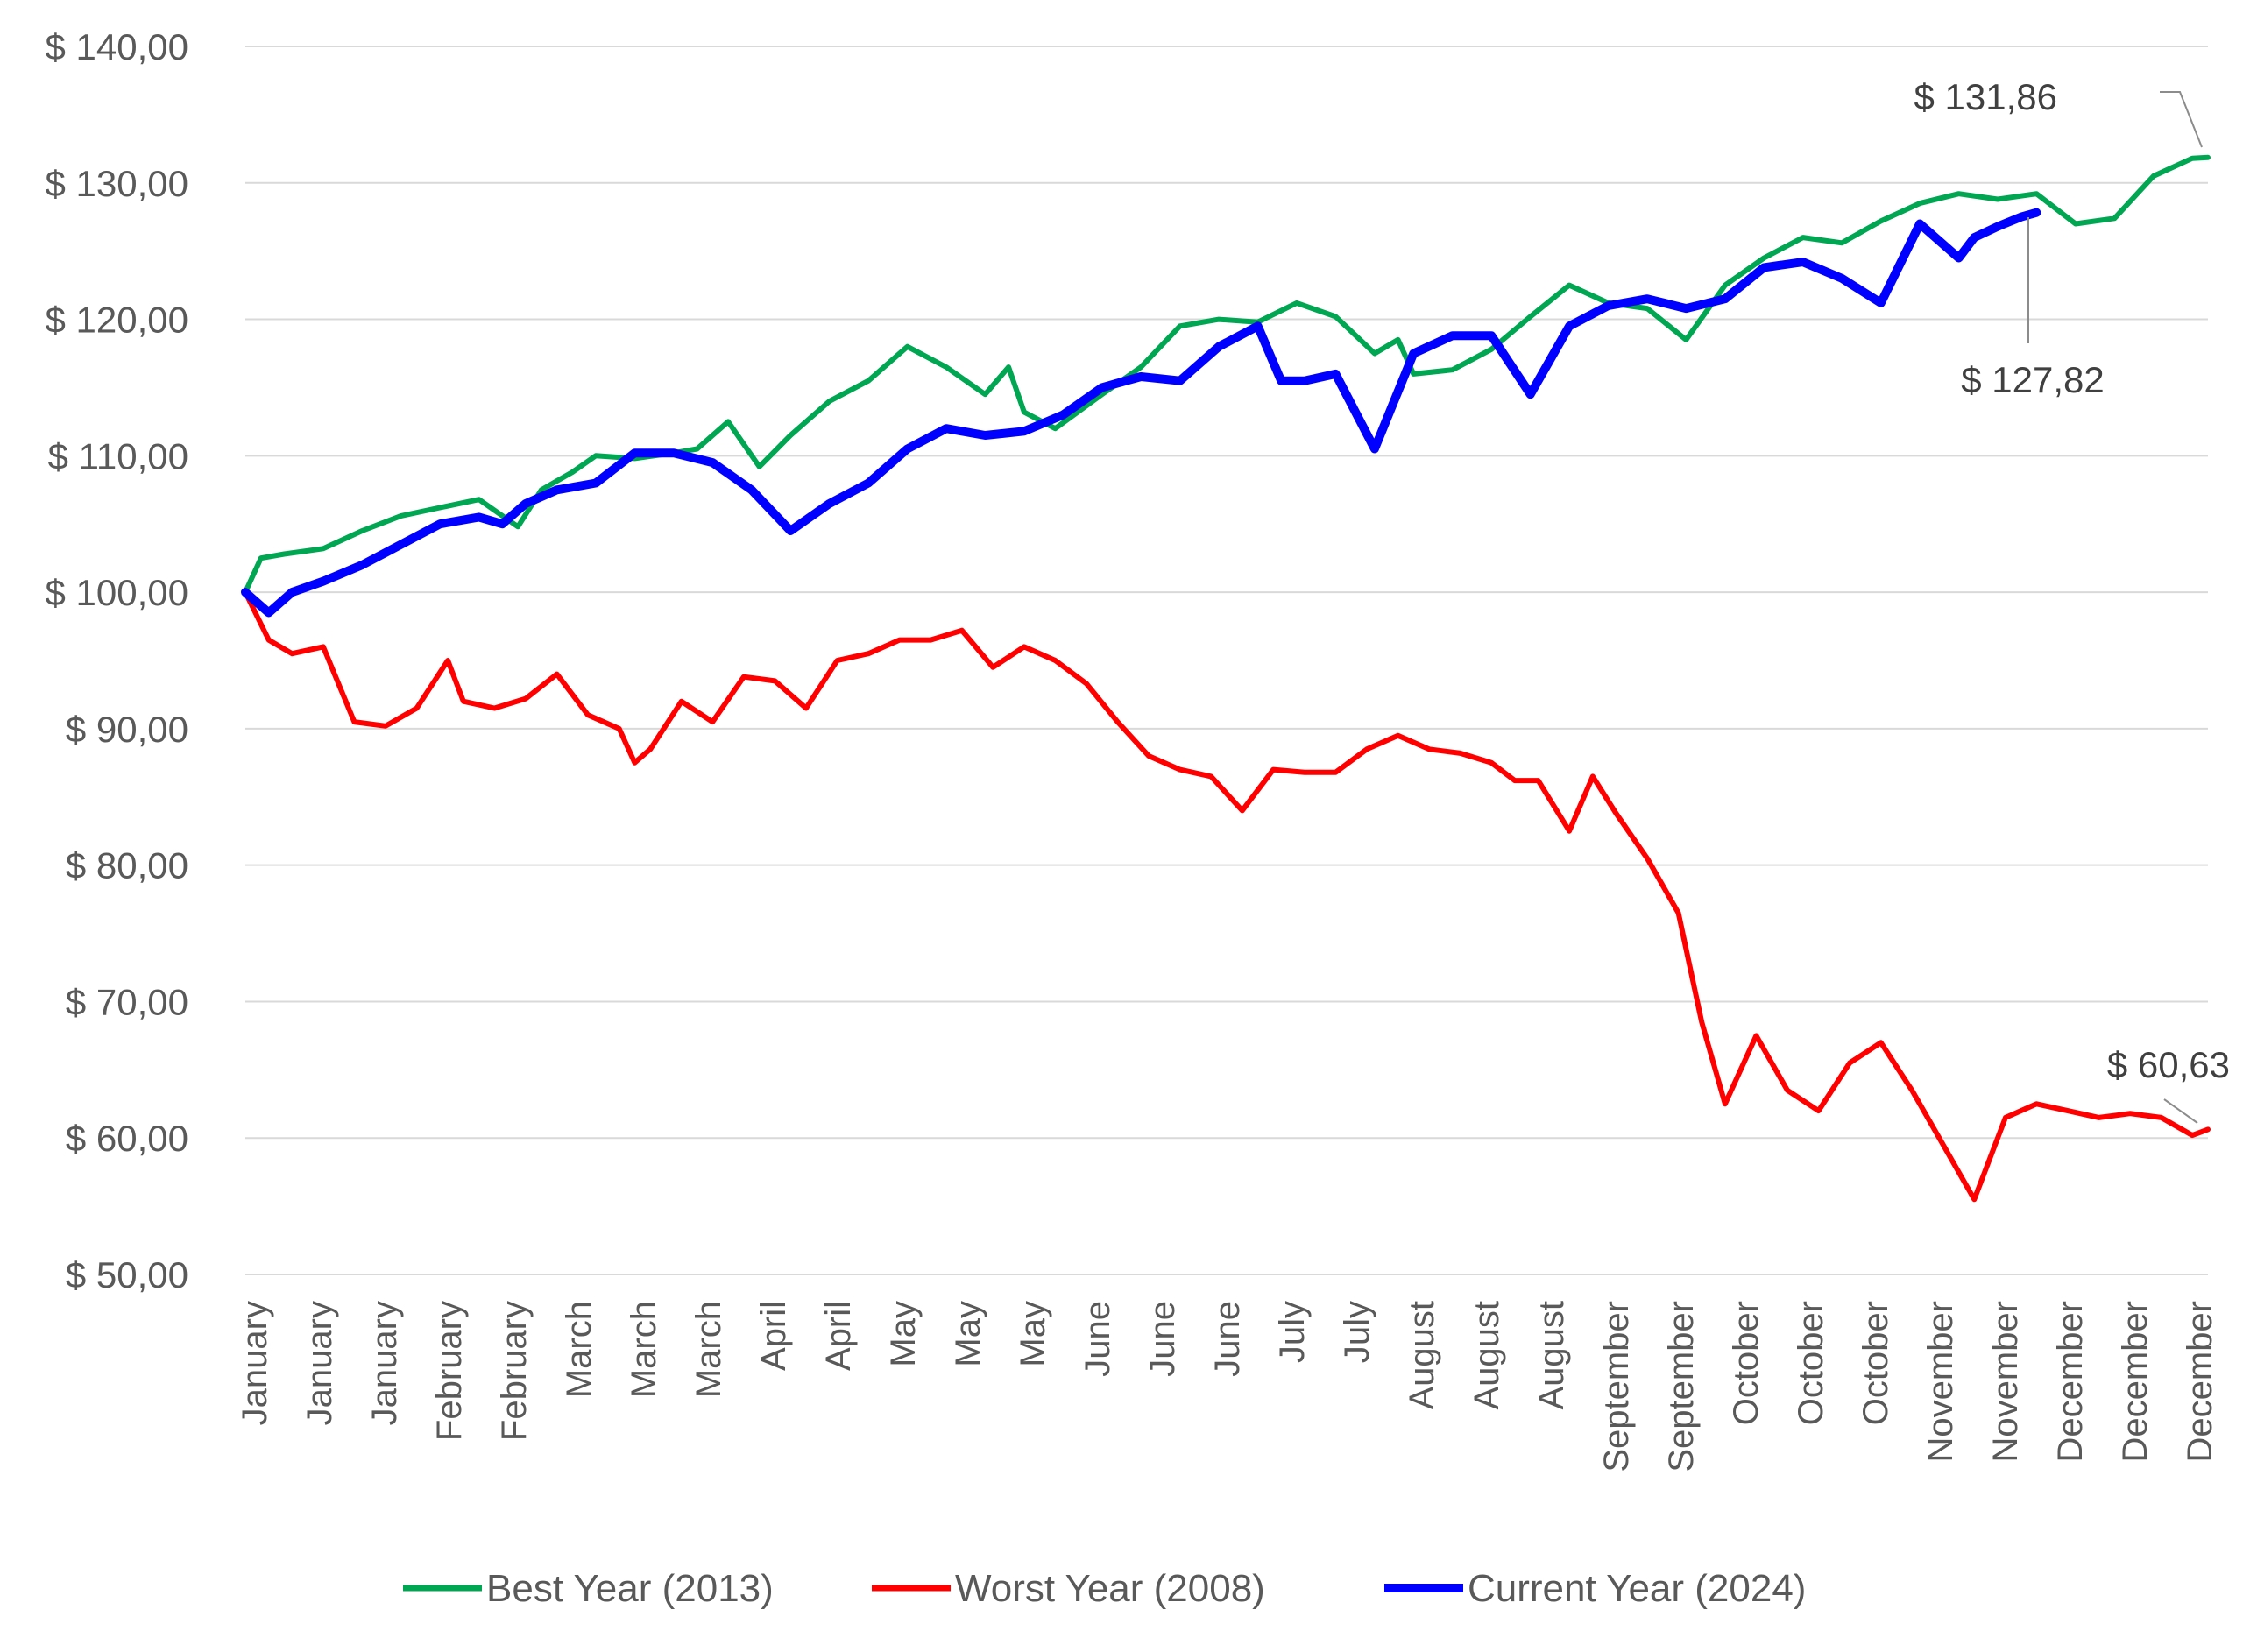 This screenshot has height=1652, width=2243. What do you see at coordinates (127, 1138) in the screenshot?
I see `y-tick-label: $ 60,00` at bounding box center [127, 1138].